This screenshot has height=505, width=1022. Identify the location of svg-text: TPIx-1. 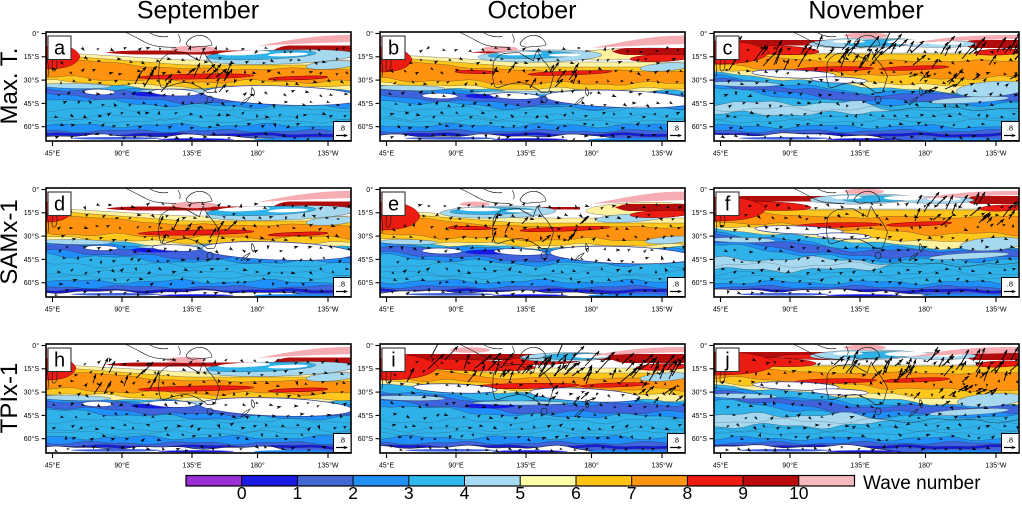
(11, 398).